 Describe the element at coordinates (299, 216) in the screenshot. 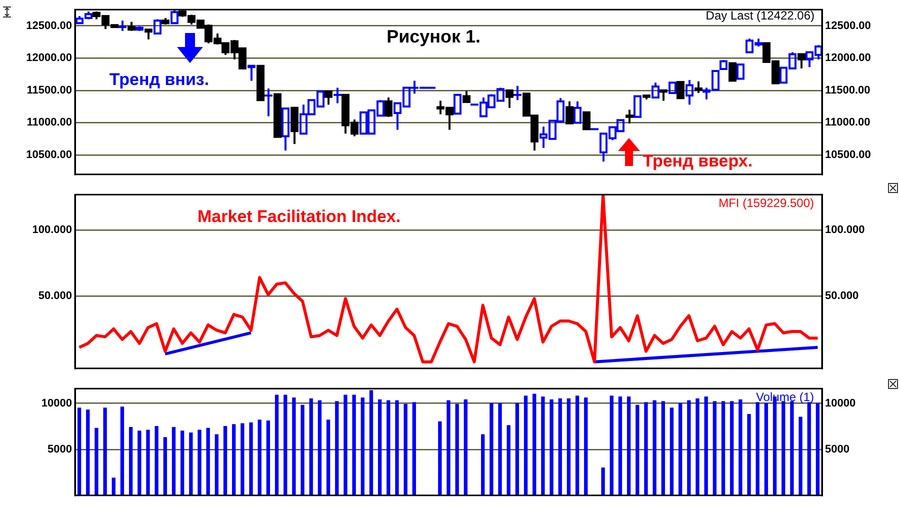

I see `annotation: Market Facilitation Index.` at that location.